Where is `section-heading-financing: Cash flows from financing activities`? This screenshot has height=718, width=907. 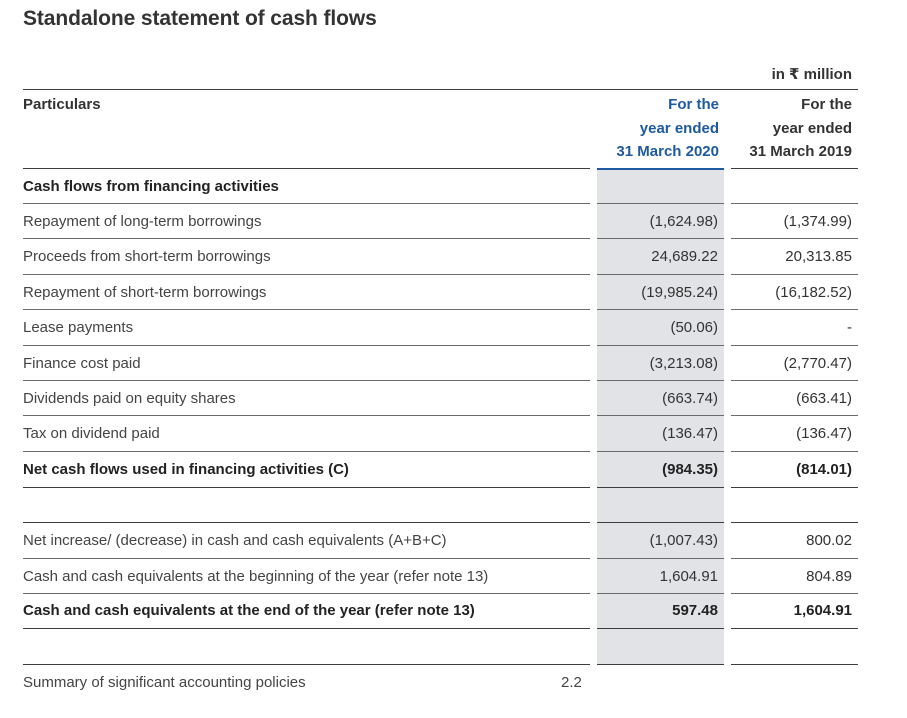 section-heading-financing: Cash flows from financing activities is located at coordinates (453, 186).